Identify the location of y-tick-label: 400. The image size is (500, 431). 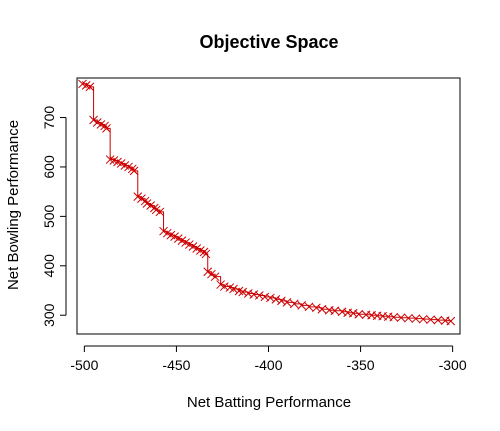
(49, 266).